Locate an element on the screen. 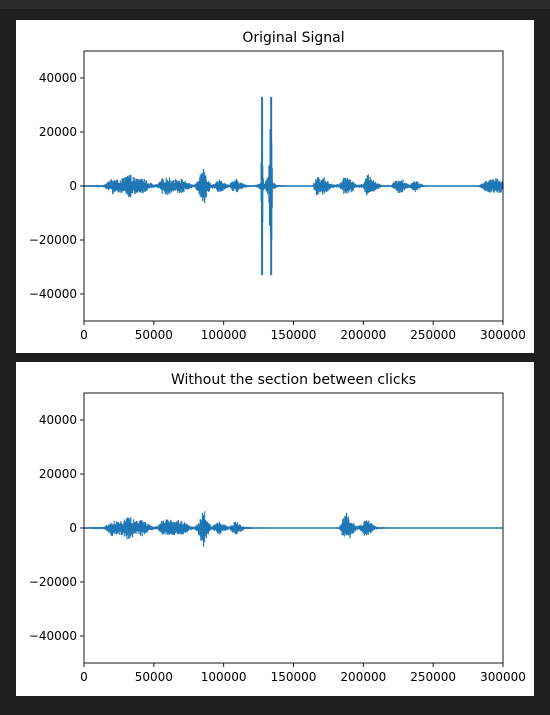 This screenshot has height=715, width=550. chart-title: Without the section between clicks is located at coordinates (293, 380).